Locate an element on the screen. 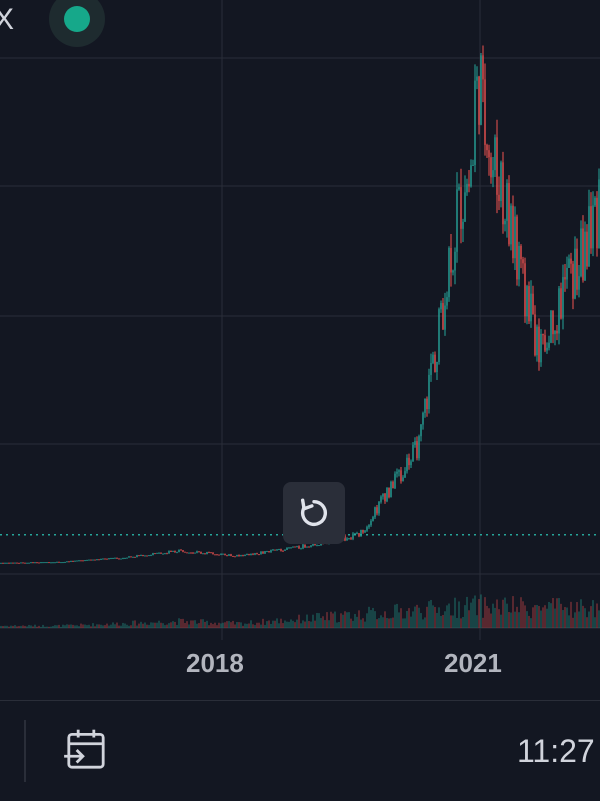  status-indicator is located at coordinates (77, 23).